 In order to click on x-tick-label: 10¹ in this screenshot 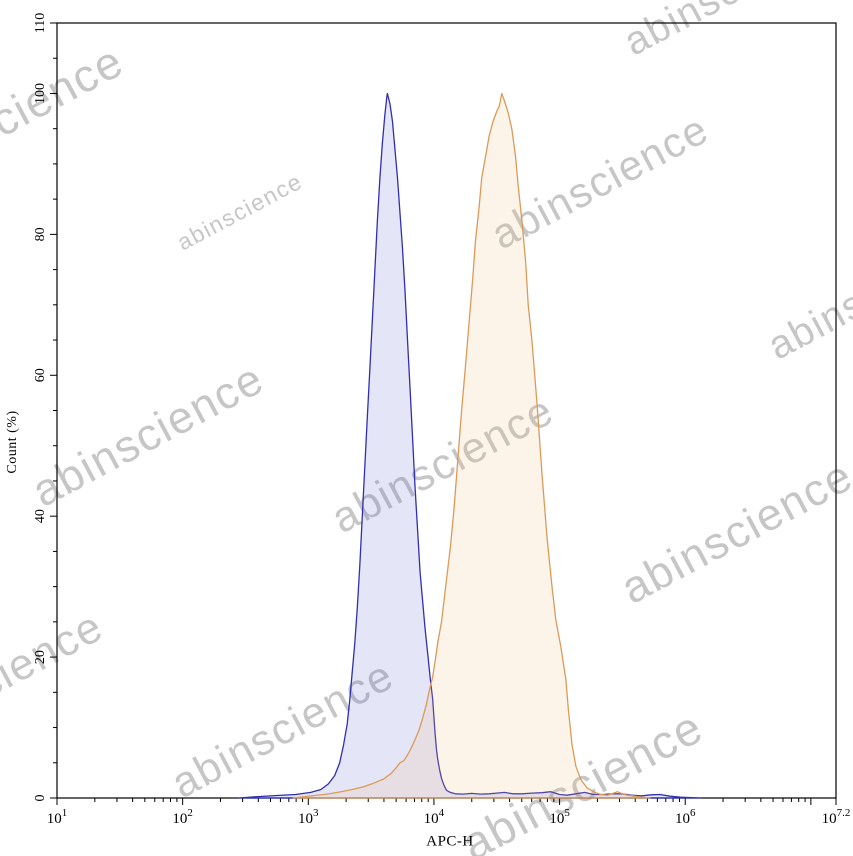, I will do `click(57, 817)`.